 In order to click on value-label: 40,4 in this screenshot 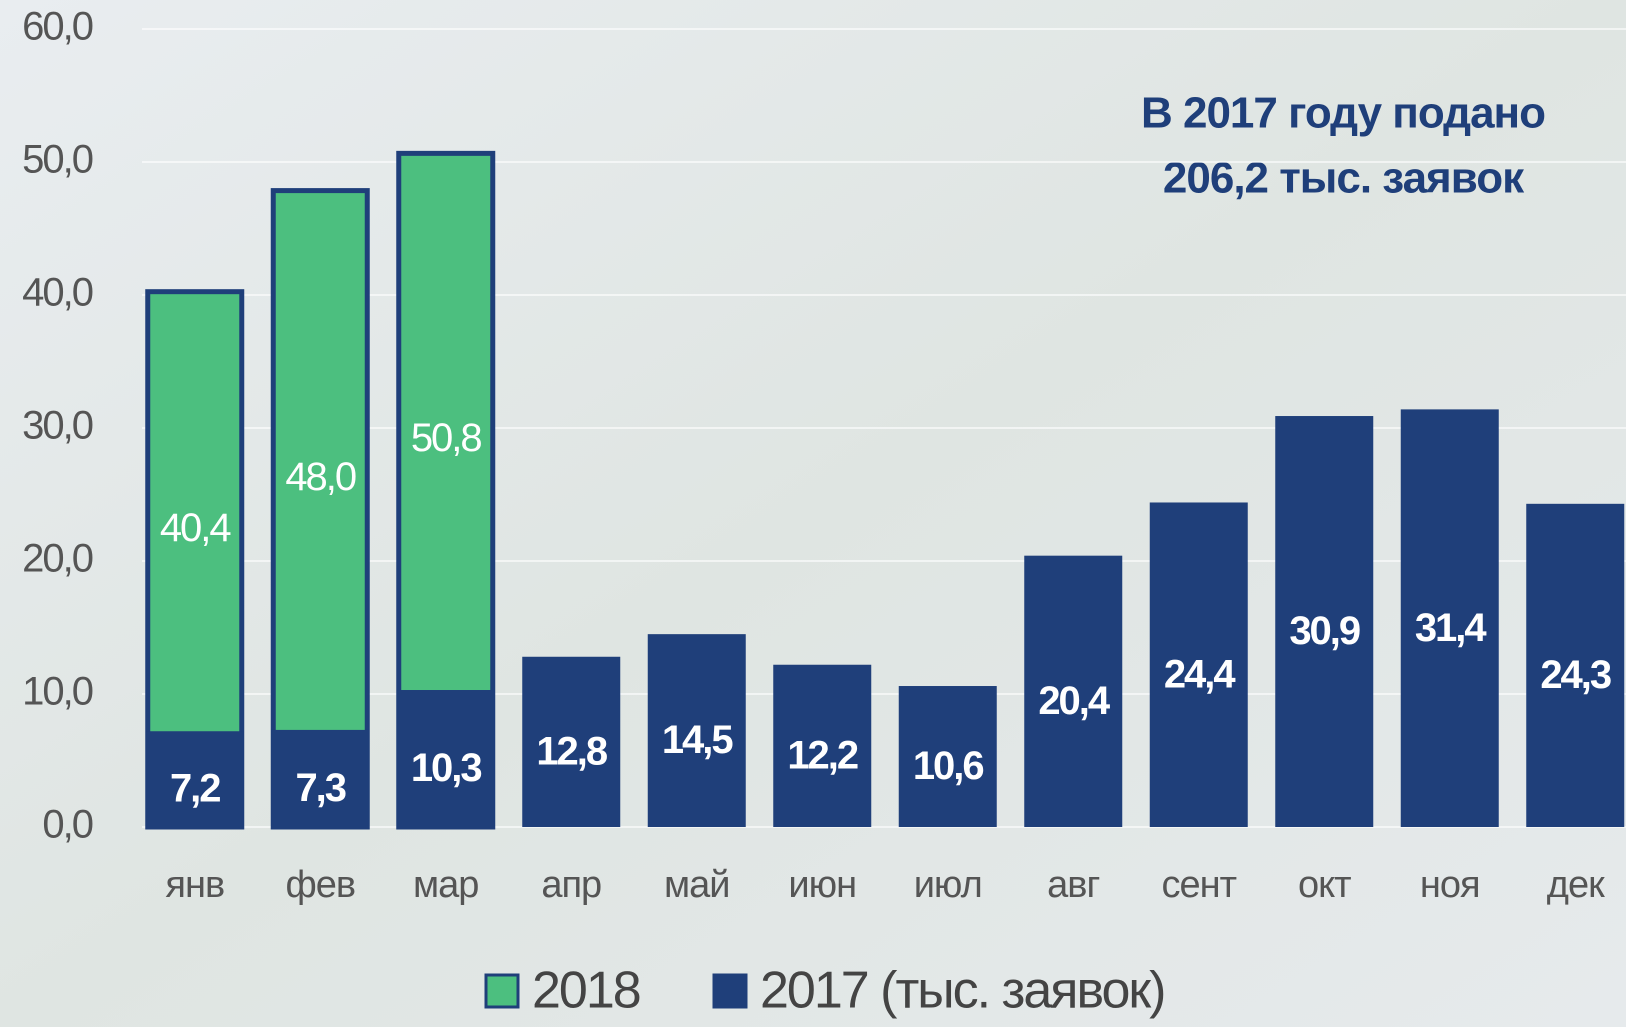, I will do `click(196, 528)`.